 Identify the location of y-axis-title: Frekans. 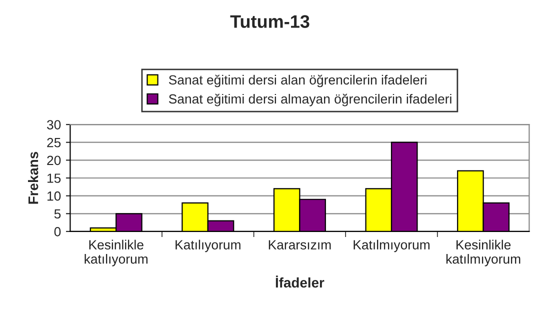
(33, 178).